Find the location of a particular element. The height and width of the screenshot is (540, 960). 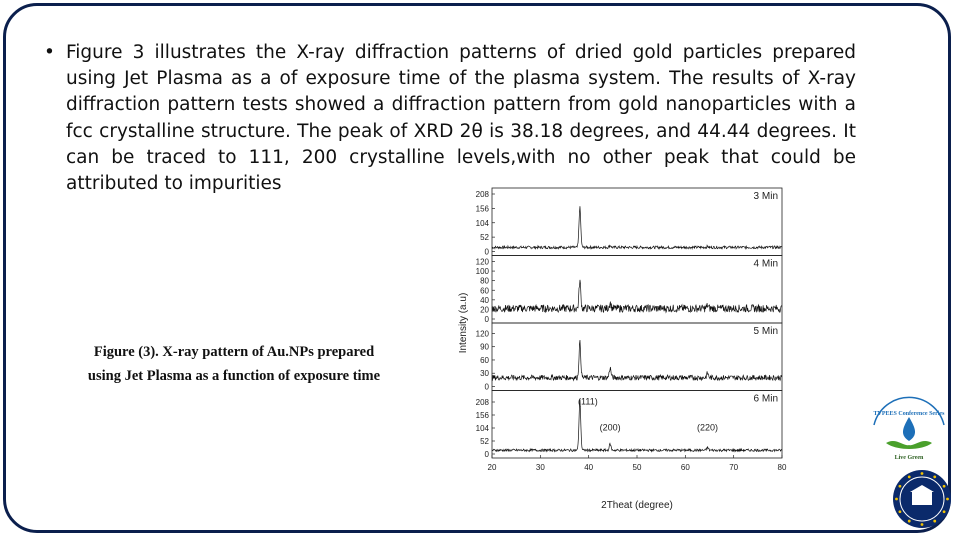

y-tick-label: 80 is located at coordinates (484, 281).